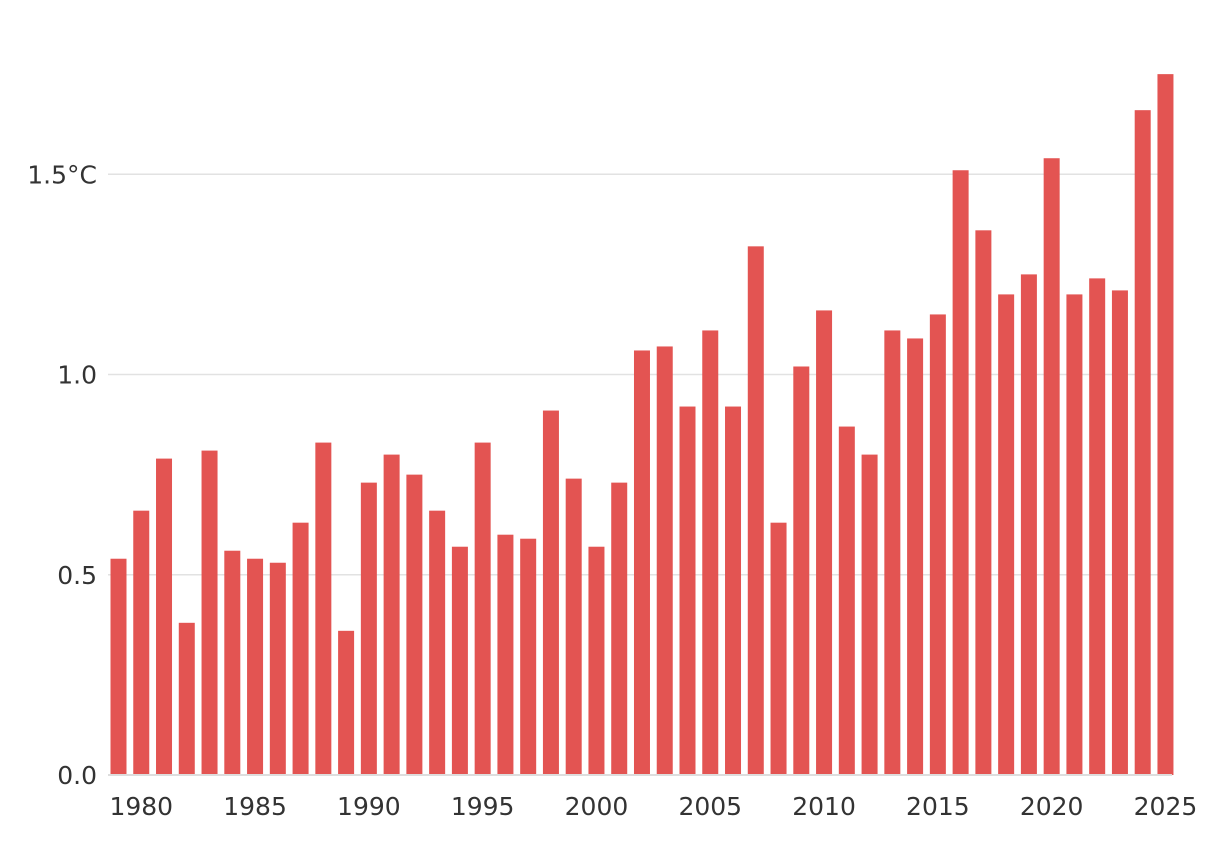 The image size is (1220, 862). I want to click on bar-2006, so click(733, 590).